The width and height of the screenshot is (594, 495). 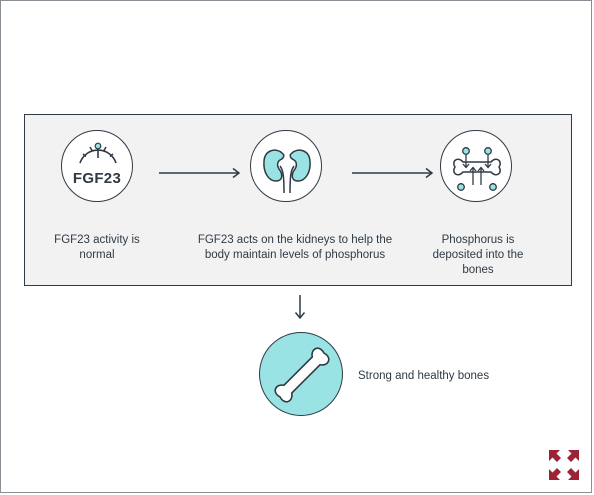 What do you see at coordinates (564, 465) in the screenshot?
I see `four-arrows-logo-icon` at bounding box center [564, 465].